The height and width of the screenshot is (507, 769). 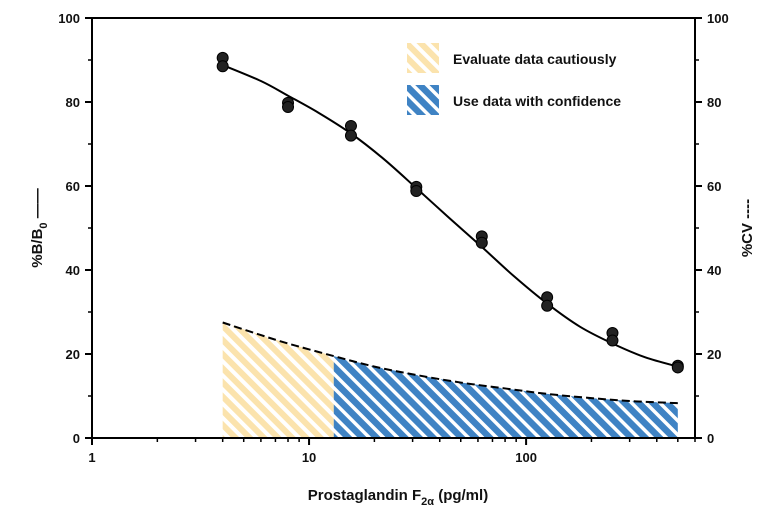 What do you see at coordinates (73, 102) in the screenshot?
I see `y-tick-label: 80` at bounding box center [73, 102].